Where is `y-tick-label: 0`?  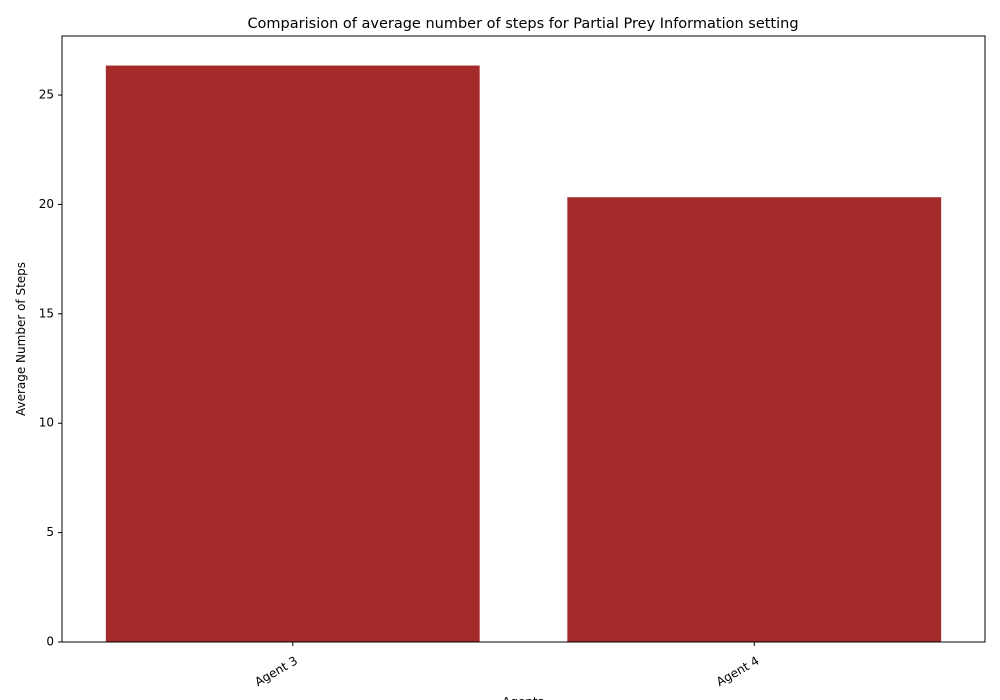
y-tick-label: 0 is located at coordinates (50, 642).